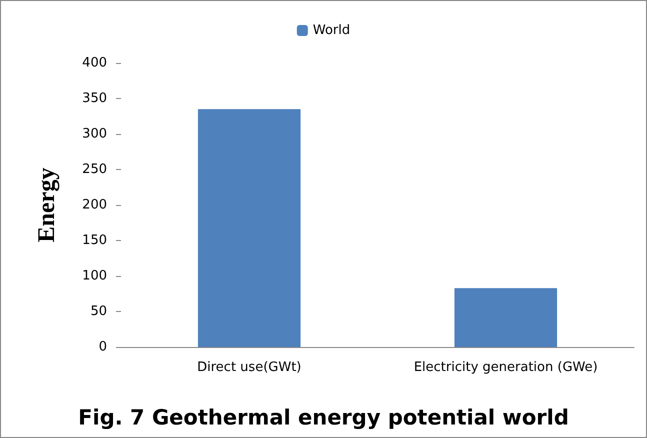 The image size is (647, 438). I want to click on y-tick-label: 400, so click(94, 63).